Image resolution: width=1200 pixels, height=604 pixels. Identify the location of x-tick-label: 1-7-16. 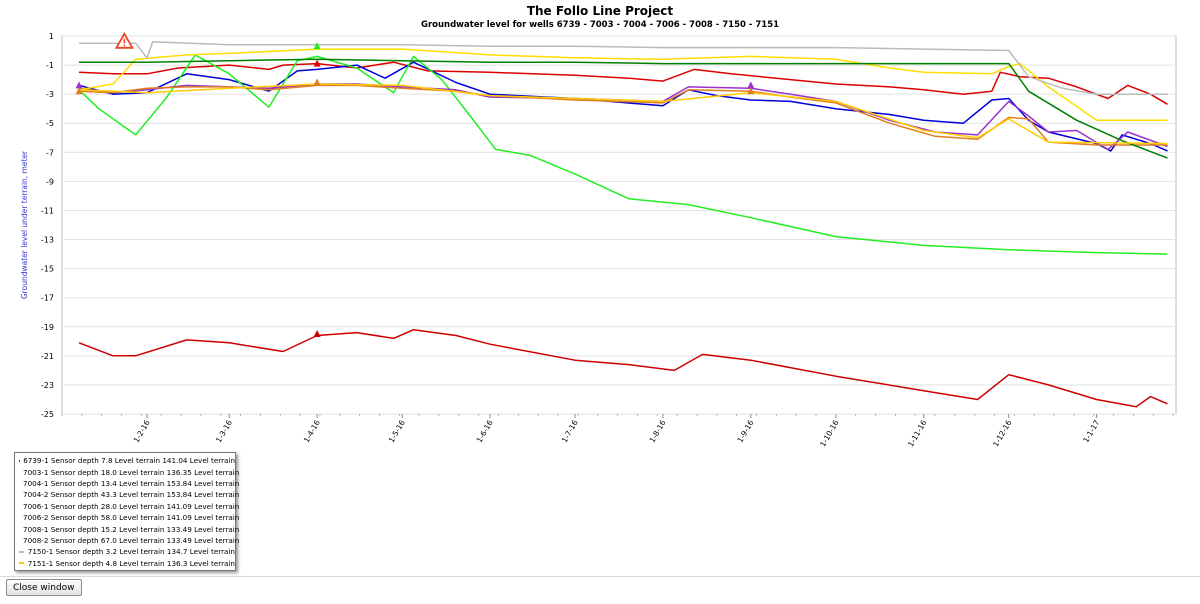
(570, 431).